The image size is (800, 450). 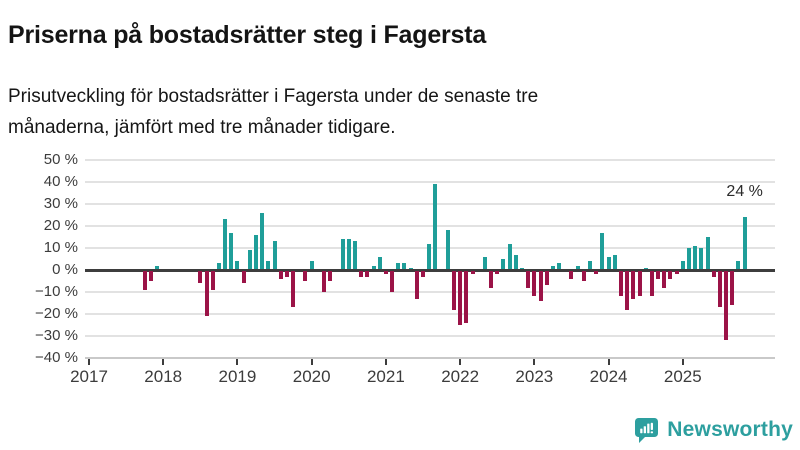 I want to click on y-axis-tick-label: −20 %, so click(x=56, y=313).